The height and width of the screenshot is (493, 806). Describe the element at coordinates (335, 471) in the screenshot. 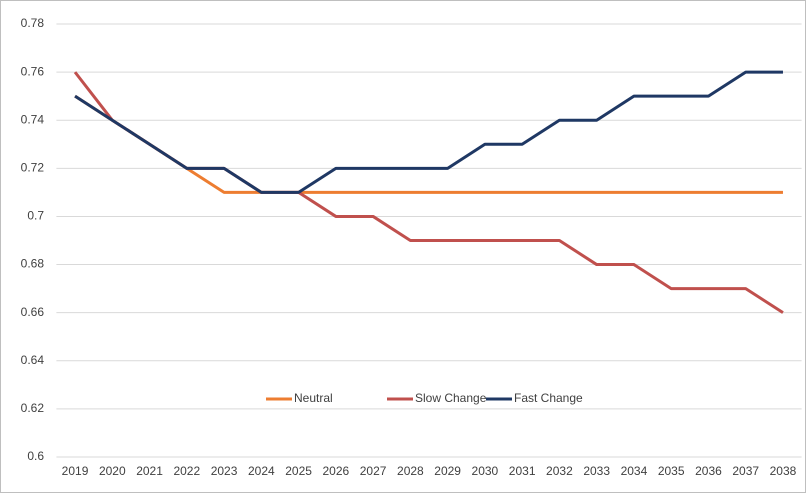

I see `x-tick-label: 2026` at that location.